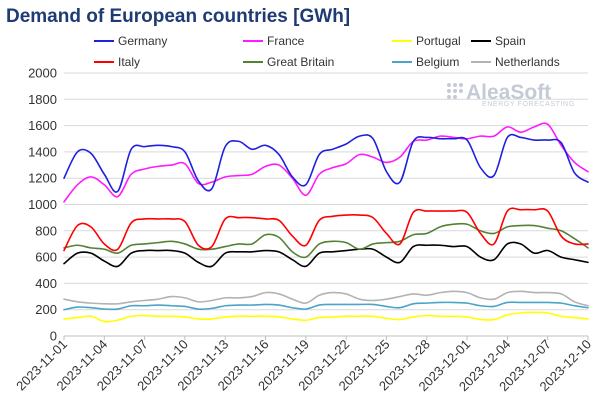 This screenshot has width=600, height=418. Describe the element at coordinates (300, 62) in the screenshot. I see `legend-label-great-britain: Great Britain` at that location.